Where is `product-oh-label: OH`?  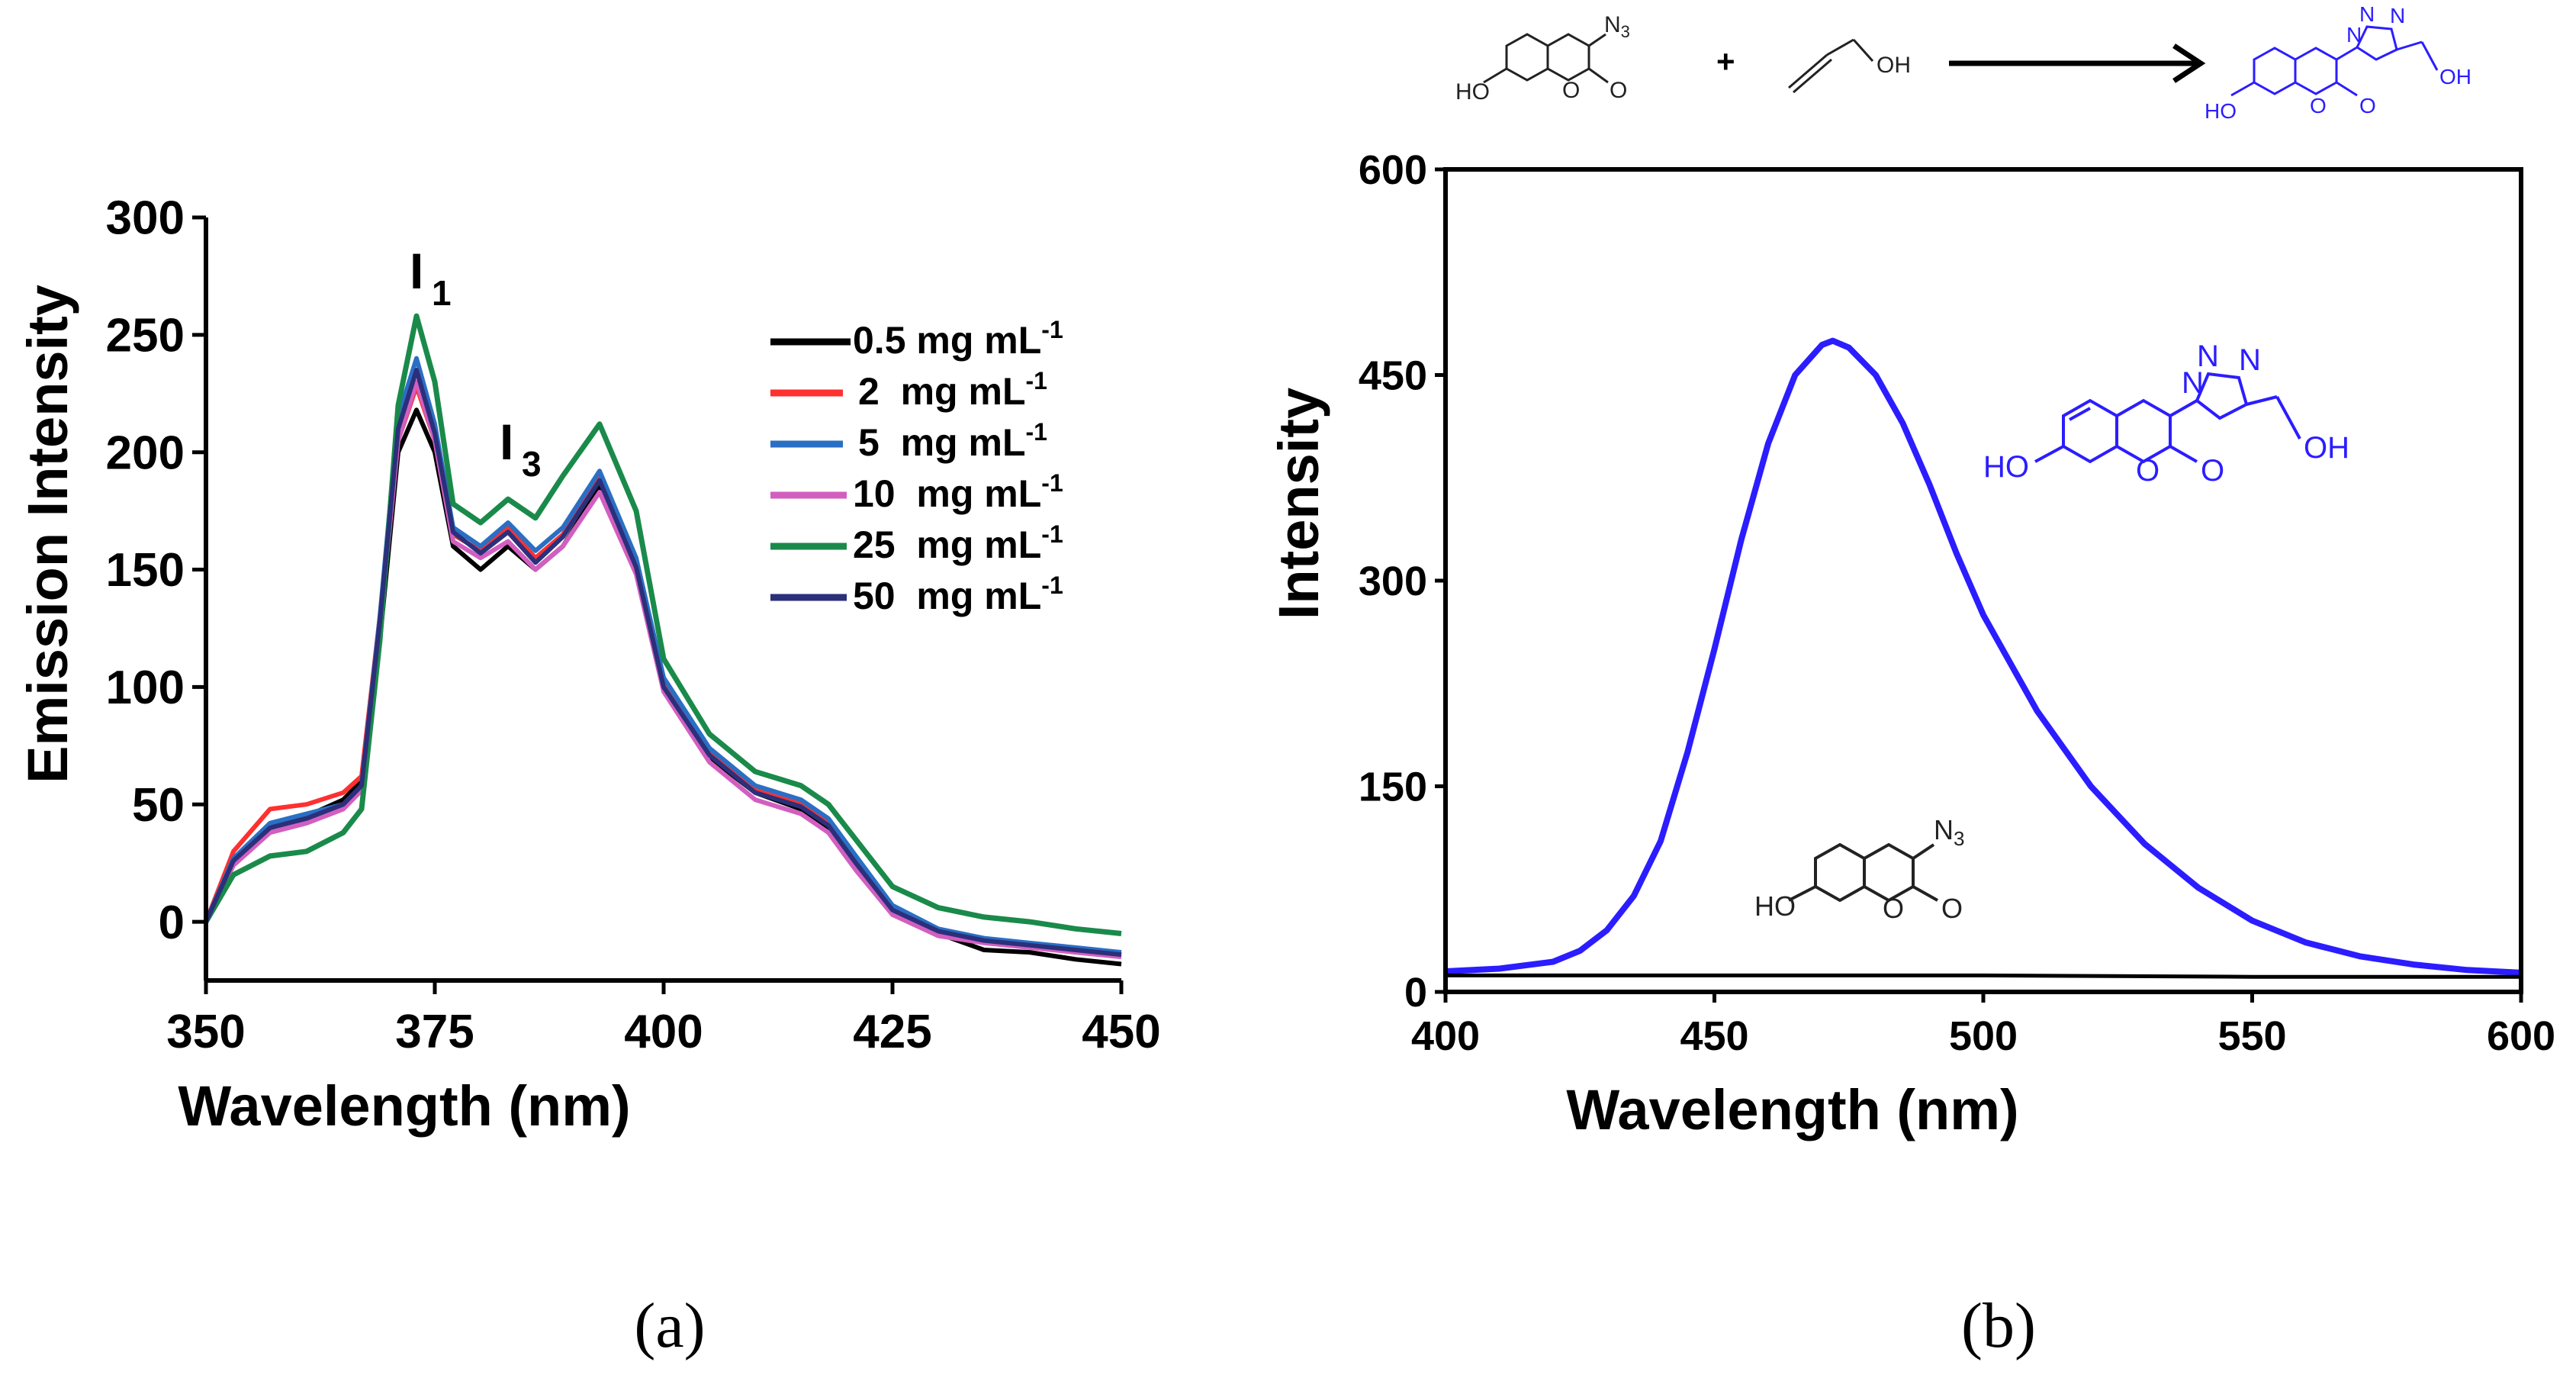 product-oh-label: OH is located at coordinates (2326, 448).